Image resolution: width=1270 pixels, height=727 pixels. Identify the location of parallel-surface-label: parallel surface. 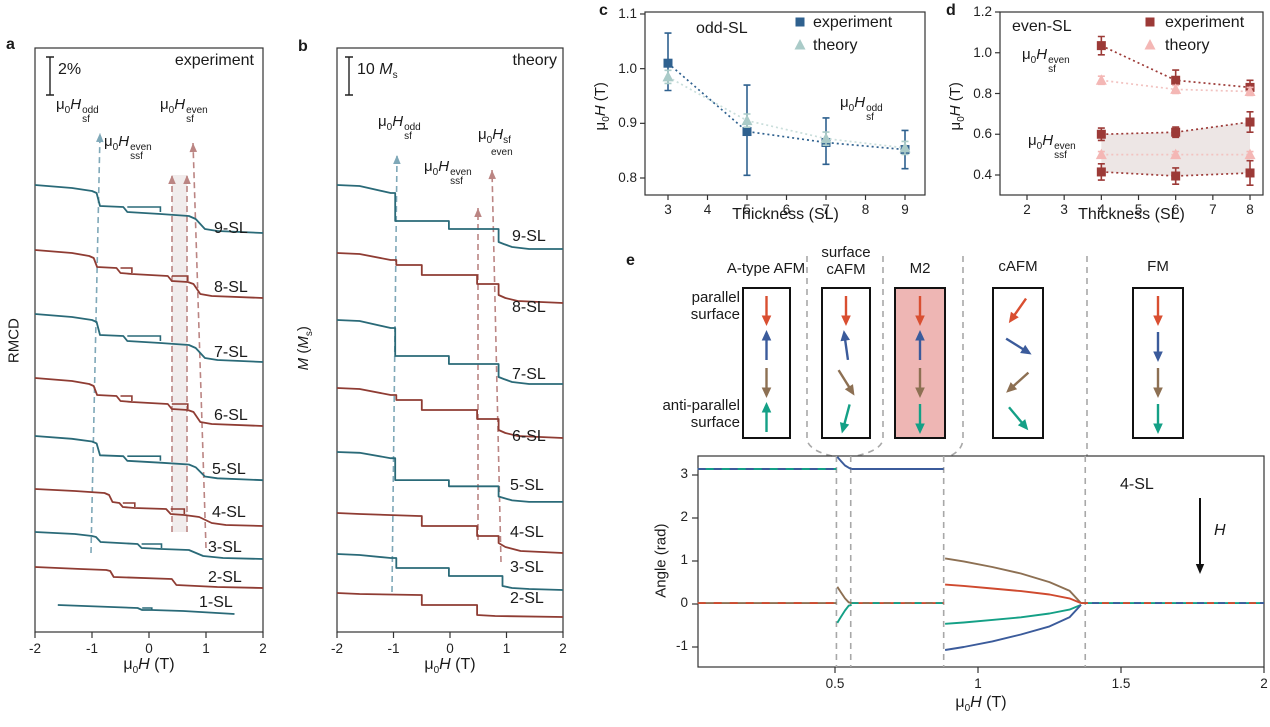
(715, 306).